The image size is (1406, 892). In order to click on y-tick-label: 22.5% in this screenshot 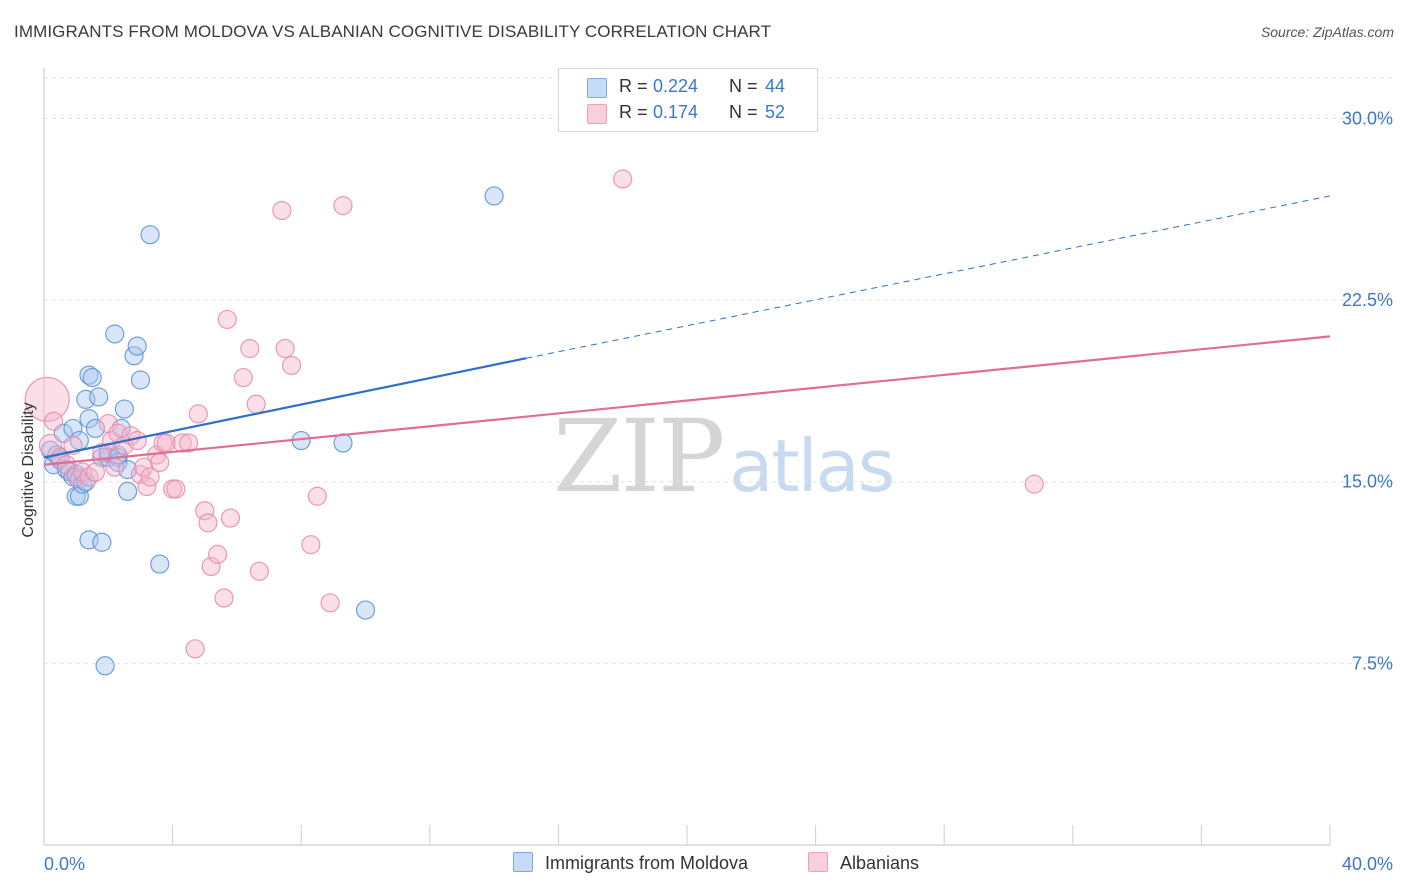, I will do `click(1367, 300)`.